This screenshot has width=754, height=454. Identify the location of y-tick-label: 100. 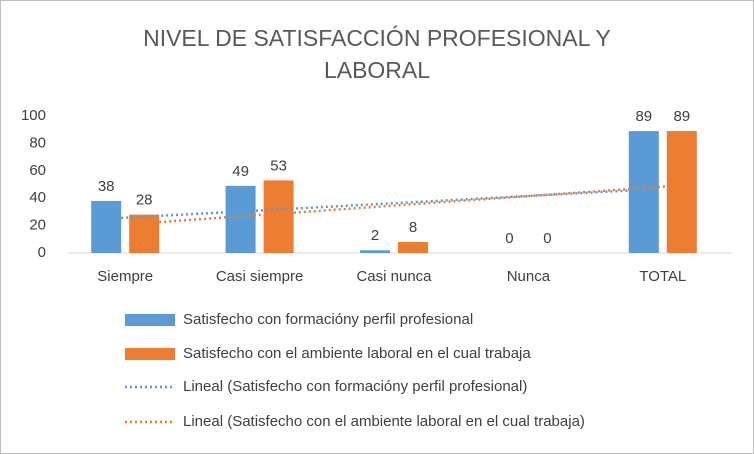
(33, 115).